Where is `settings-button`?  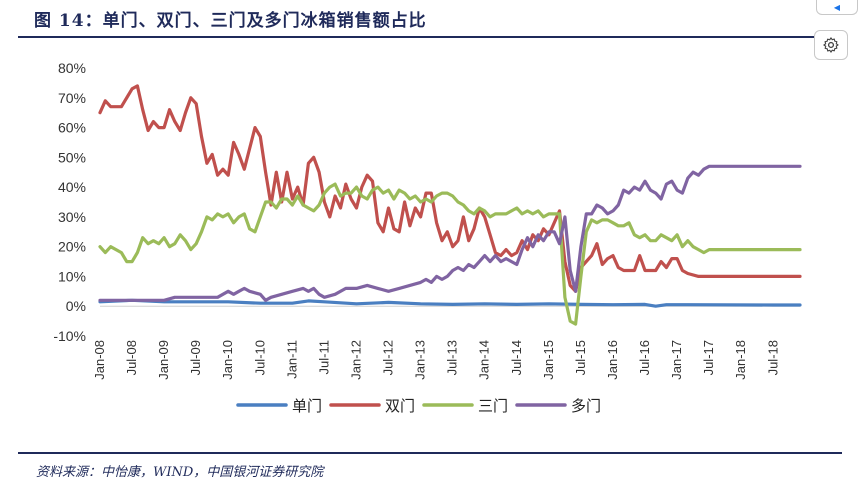
settings-button is located at coordinates (831, 45).